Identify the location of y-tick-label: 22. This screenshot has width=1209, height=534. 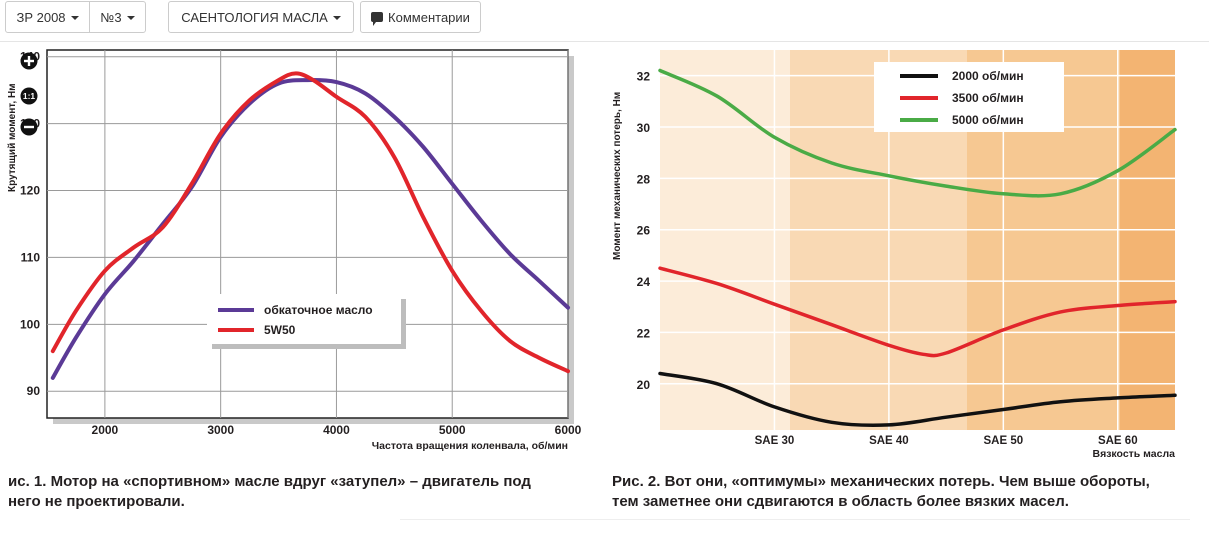
(644, 333).